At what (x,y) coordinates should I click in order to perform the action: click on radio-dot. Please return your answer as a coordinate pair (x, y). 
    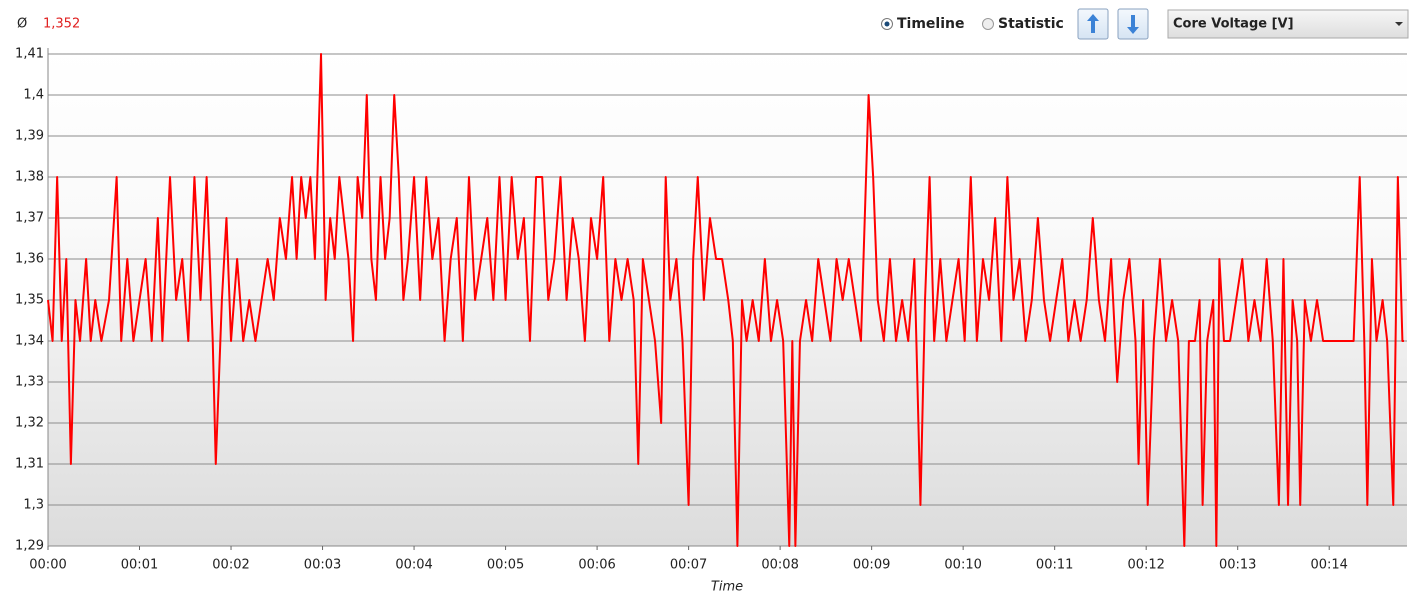
    Looking at the image, I should click on (887, 24).